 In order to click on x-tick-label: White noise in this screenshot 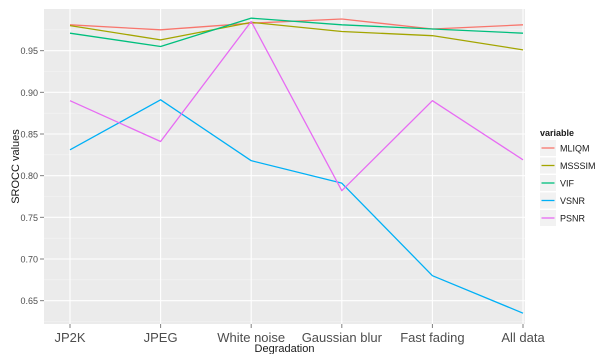, I will do `click(251, 337)`.